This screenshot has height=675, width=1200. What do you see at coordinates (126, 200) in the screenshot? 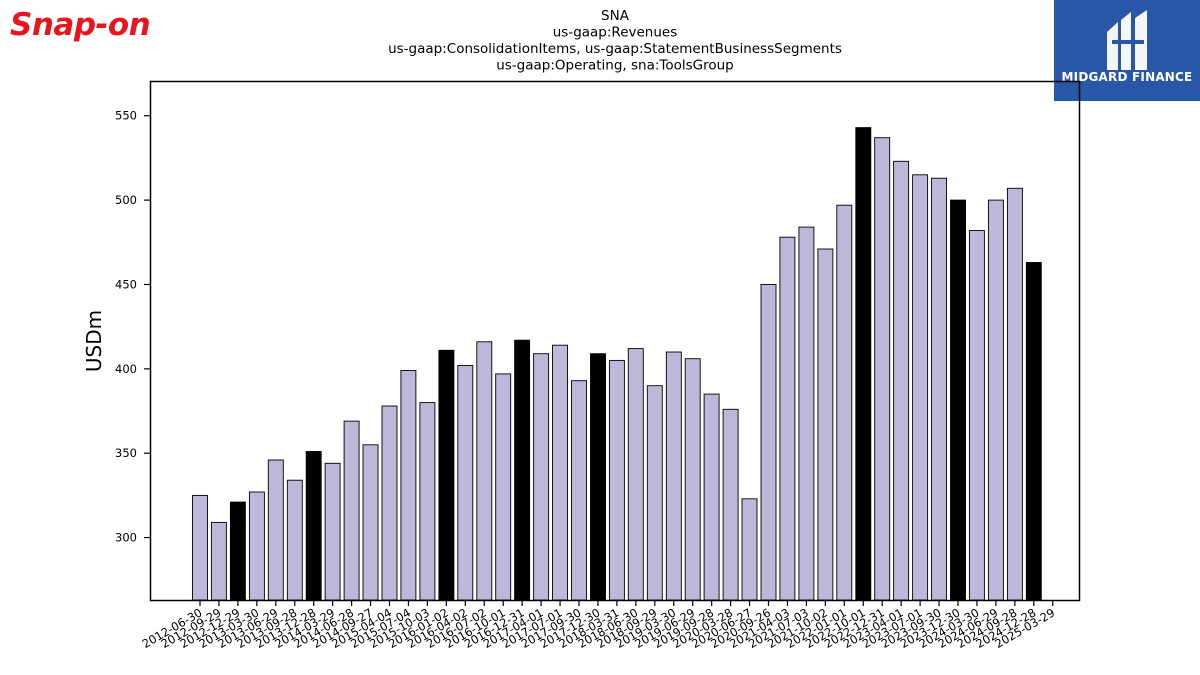
I see `y-tick-label-500: 500` at bounding box center [126, 200].